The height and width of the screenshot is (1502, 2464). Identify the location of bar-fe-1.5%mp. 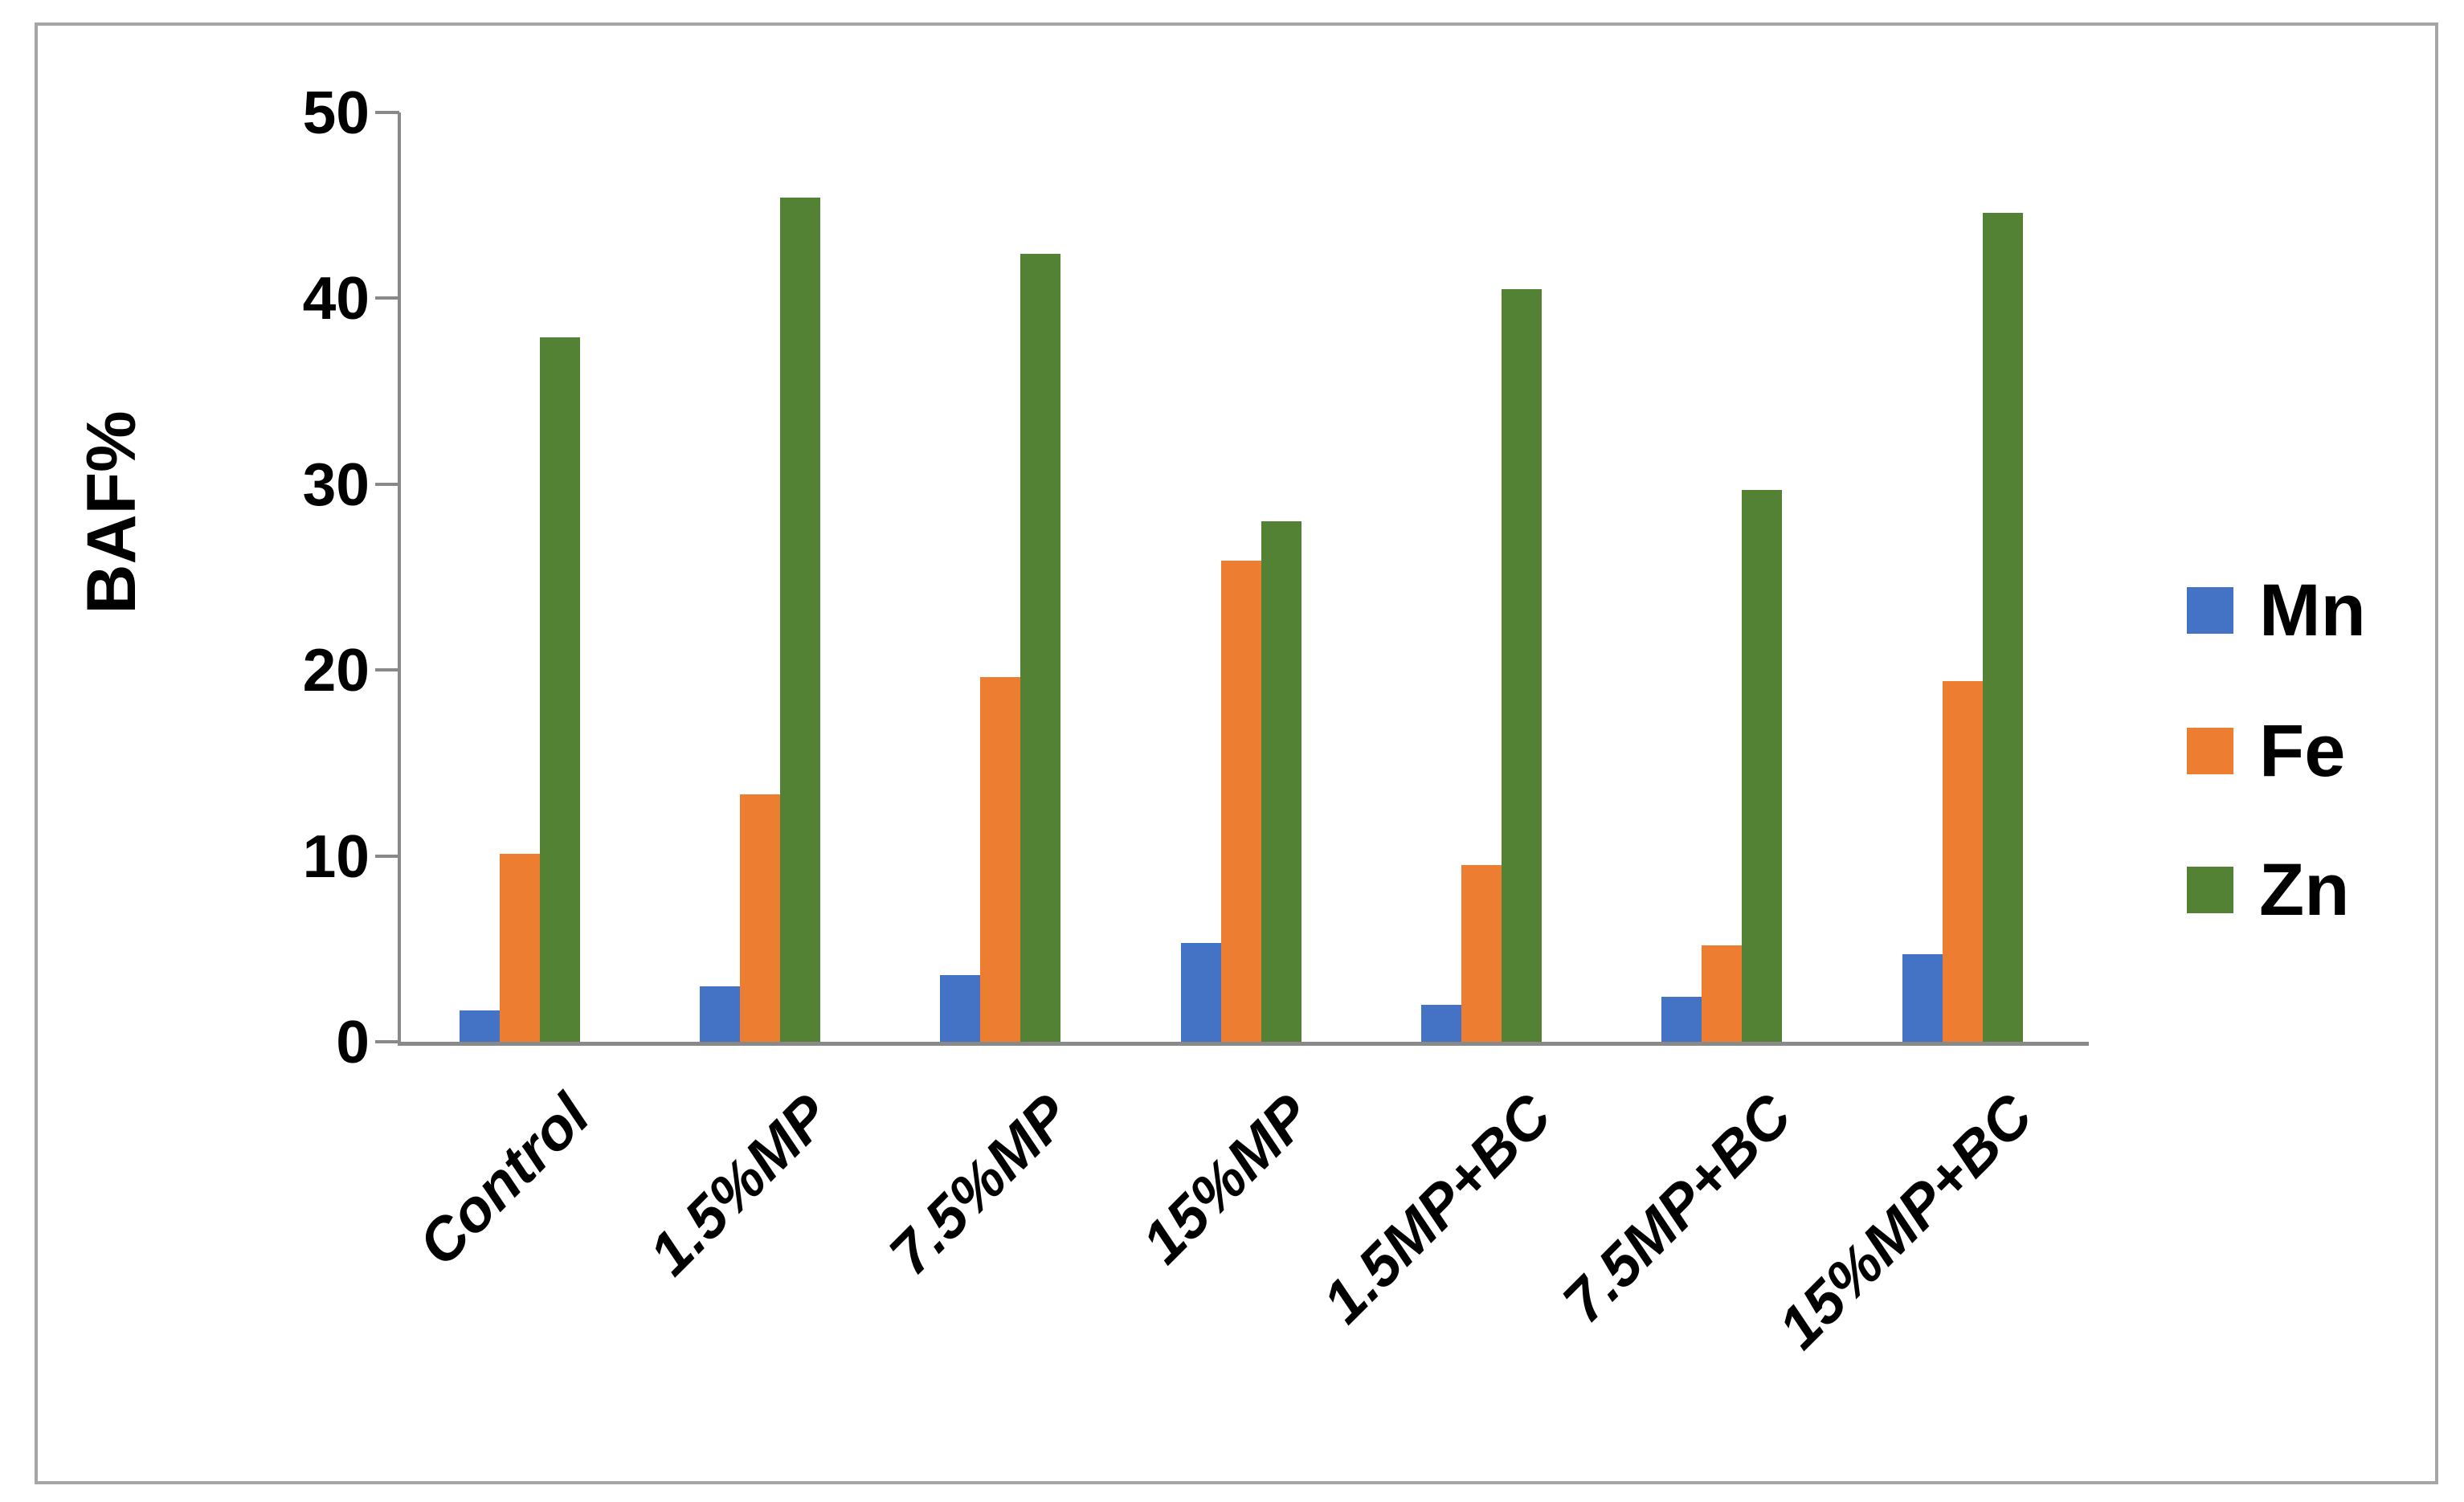
(760, 918).